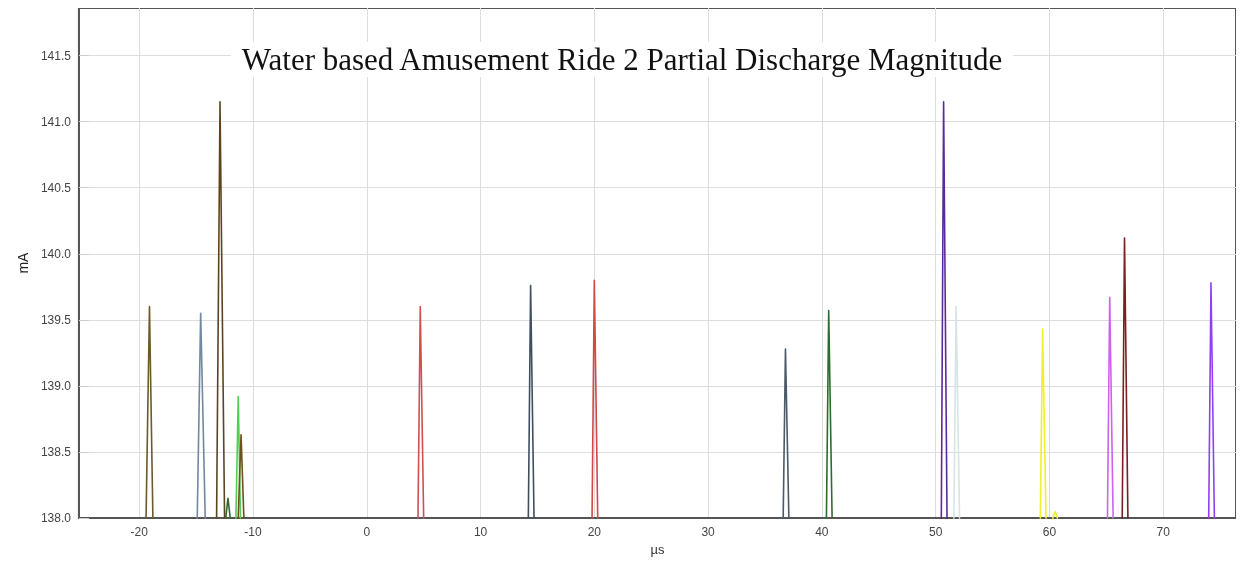 Image resolution: width=1244 pixels, height=569 pixels. Describe the element at coordinates (822, 532) in the screenshot. I see `x-tick-label: 40` at that location.